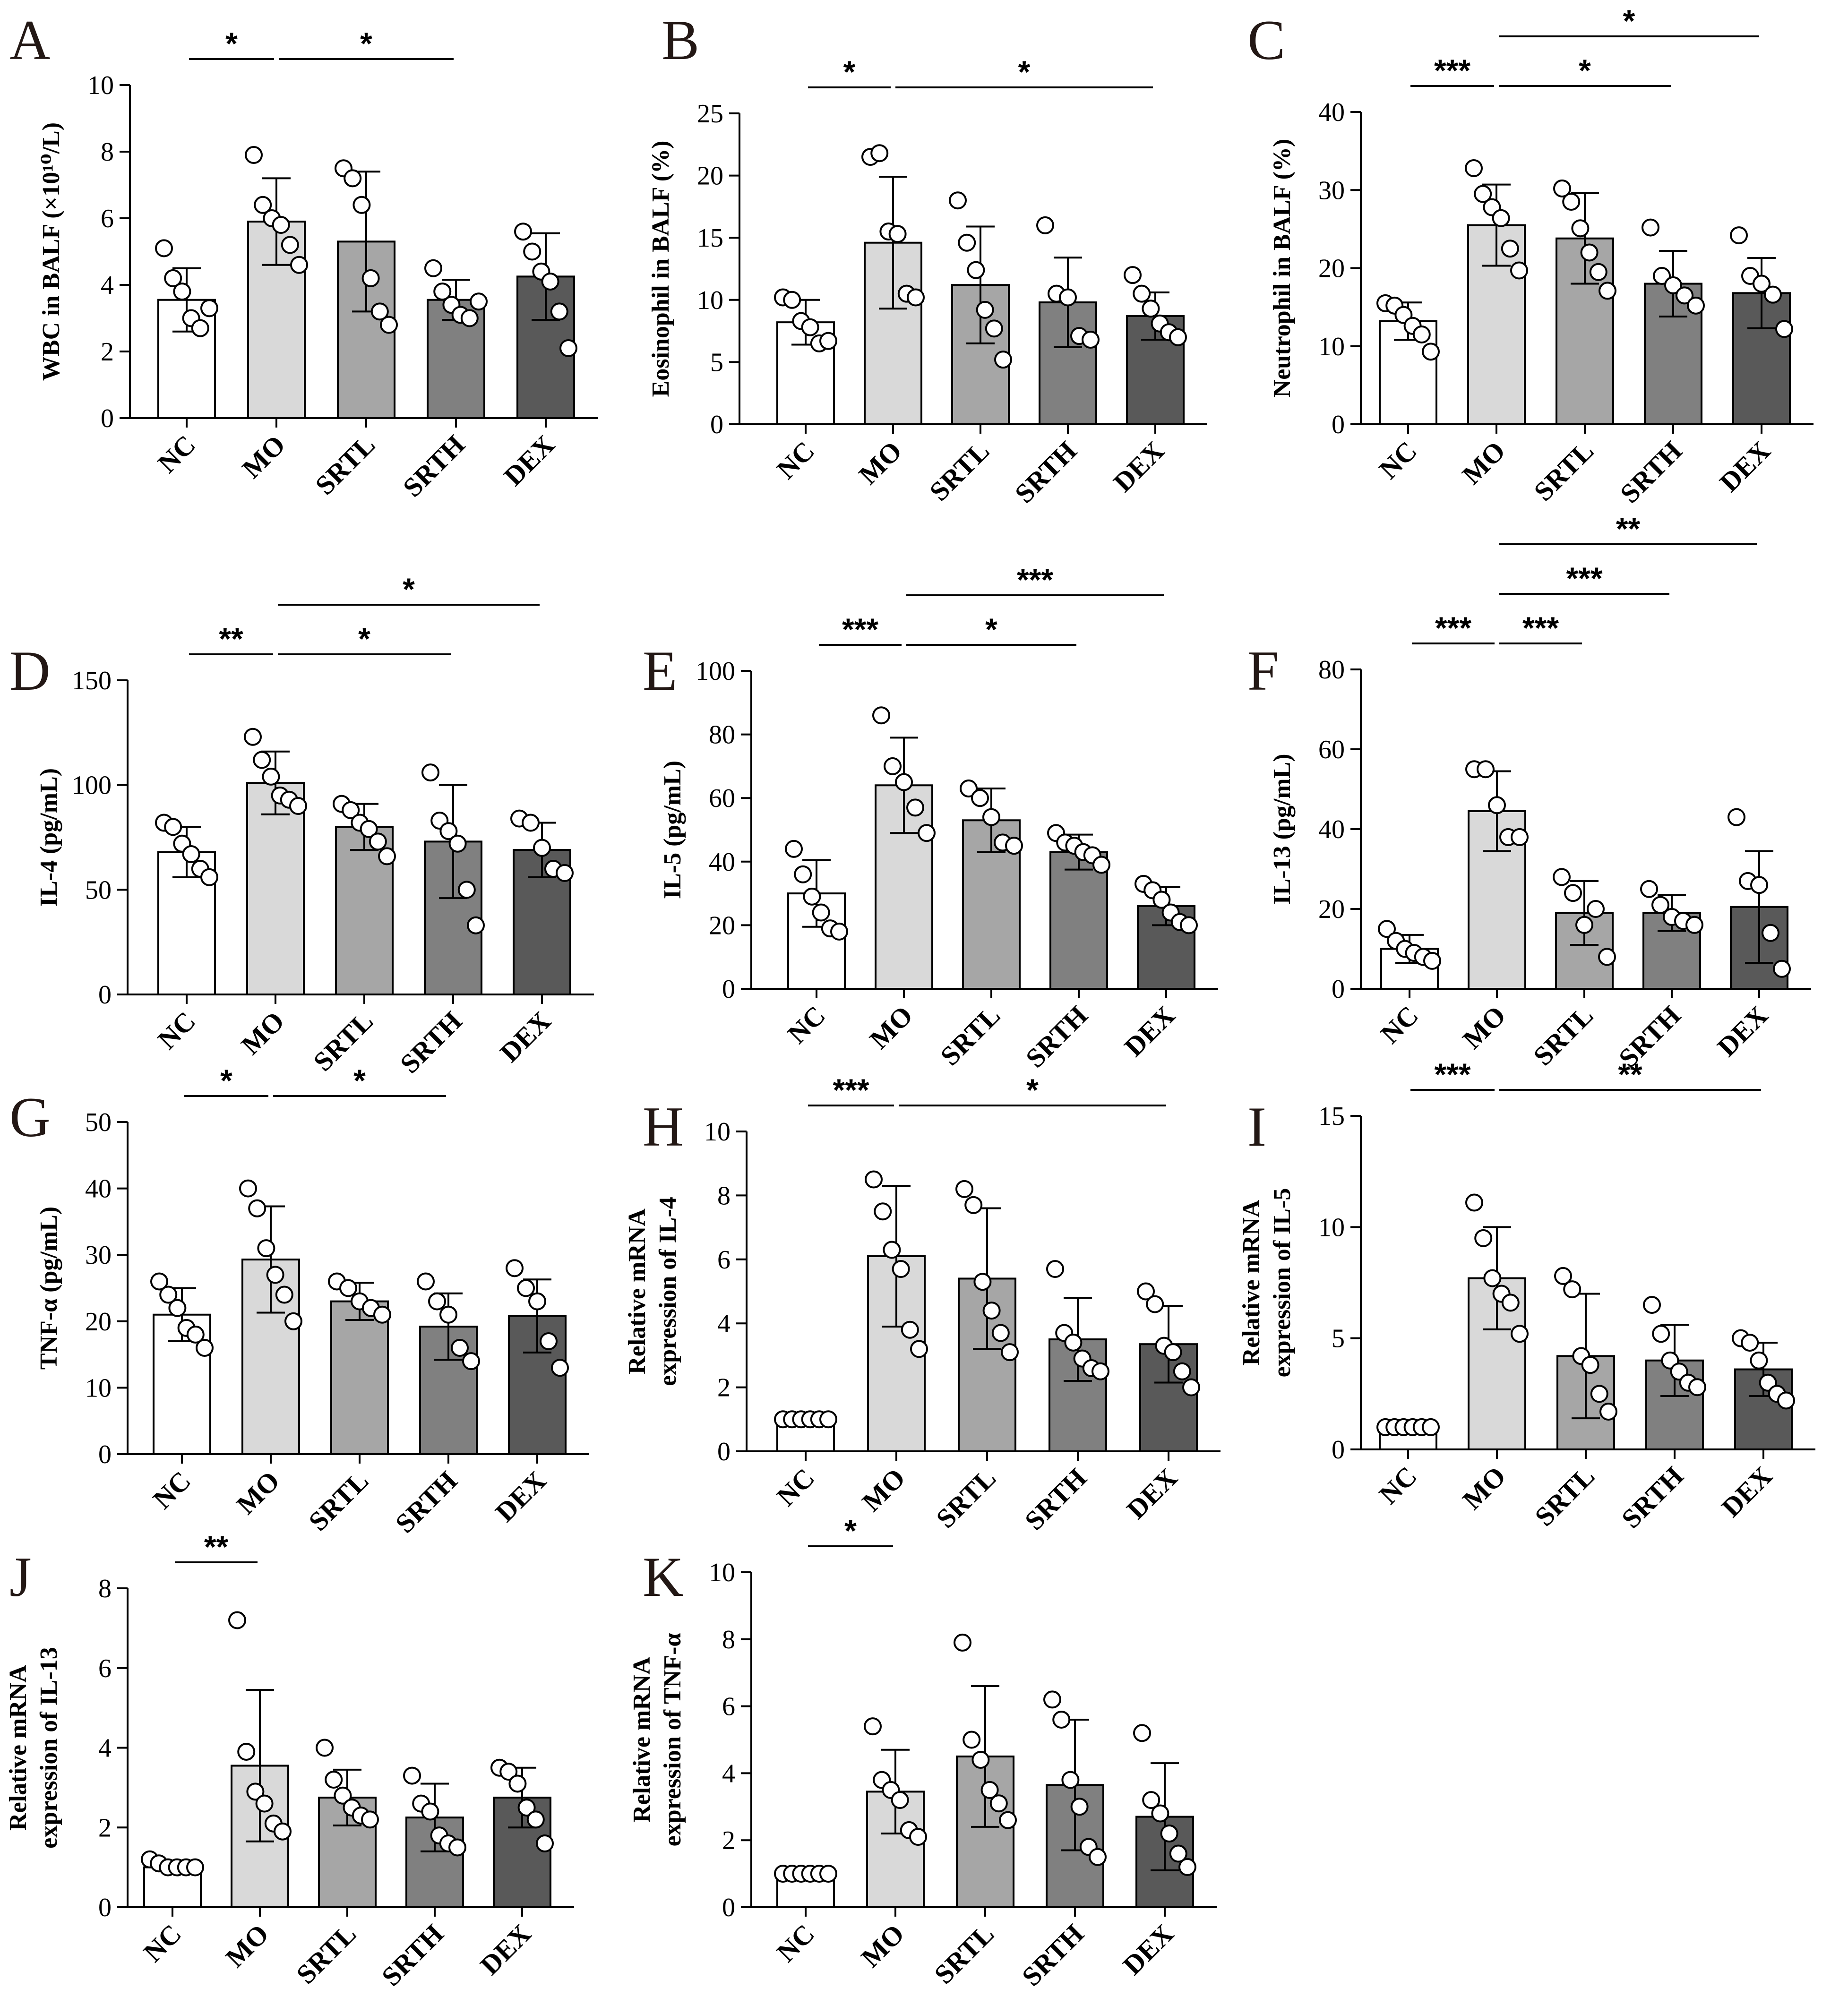 The height and width of the screenshot is (2005, 1848). Describe the element at coordinates (1745, 466) in the screenshot. I see `x-tick-label: DEX` at that location.